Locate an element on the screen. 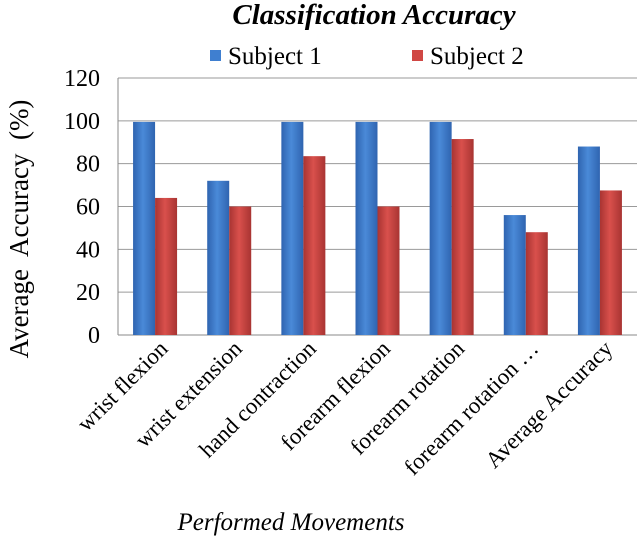 Image resolution: width=640 pixels, height=540 pixels. y-tick-label: 120 is located at coordinates (82, 79).